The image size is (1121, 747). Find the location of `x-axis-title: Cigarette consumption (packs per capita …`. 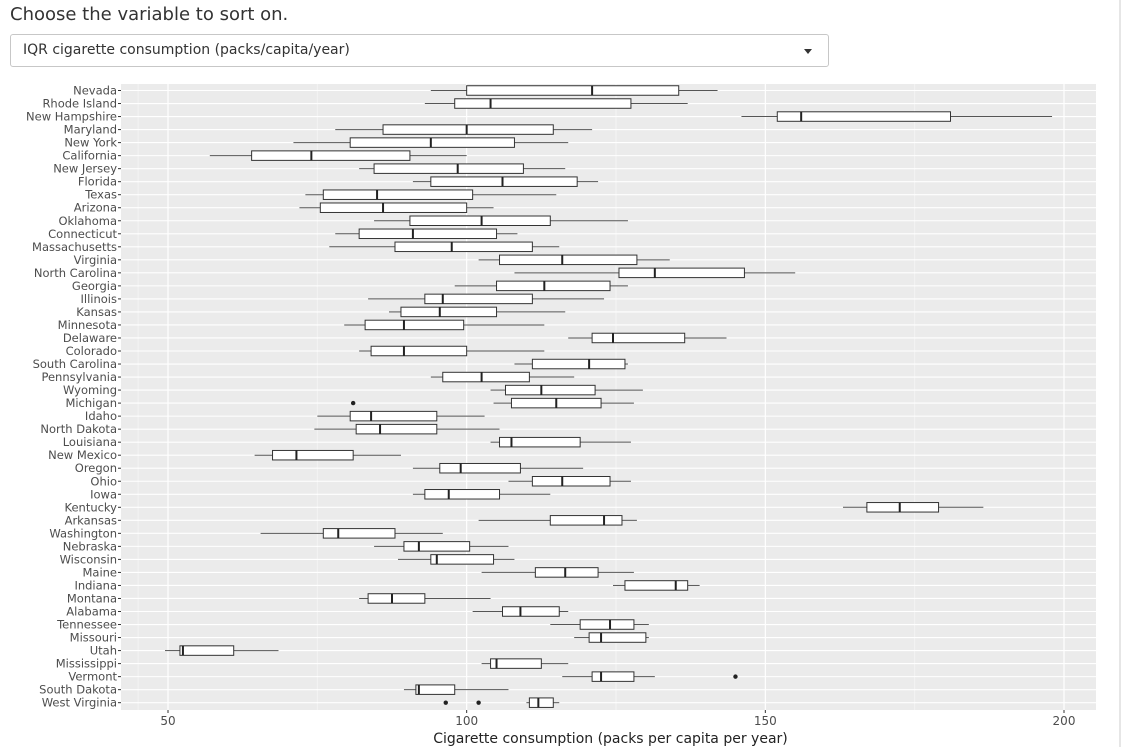

x-axis-title: Cigarette consumption (packs per capita … is located at coordinates (610, 739).